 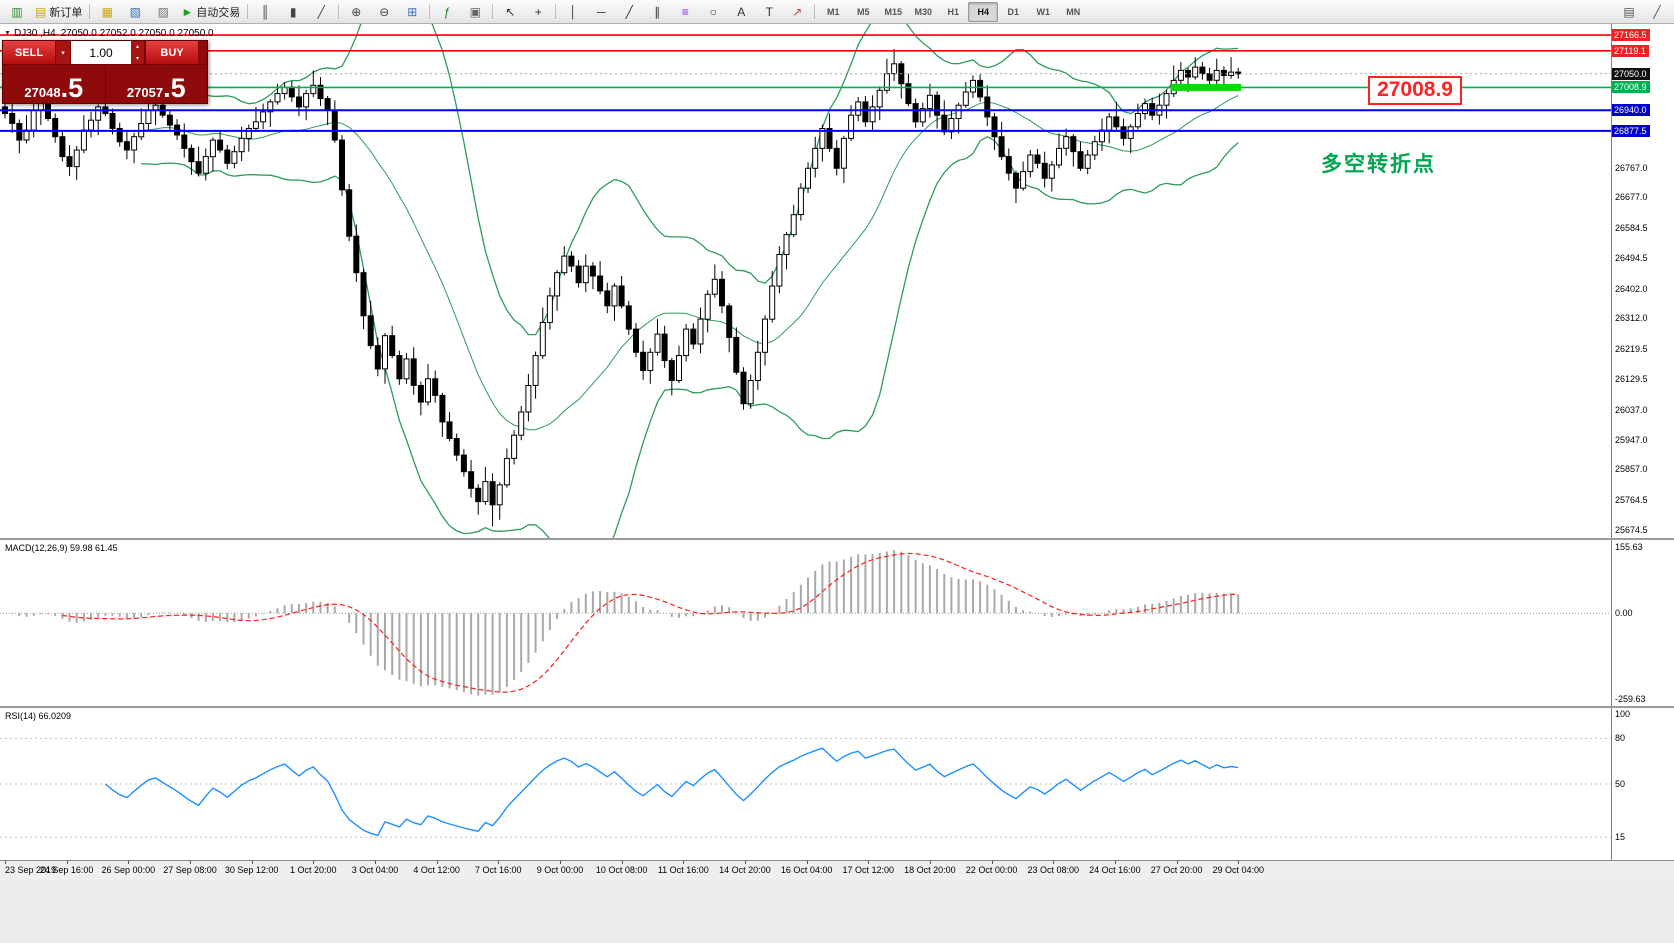 I want to click on label-button: T, so click(x=769, y=12).